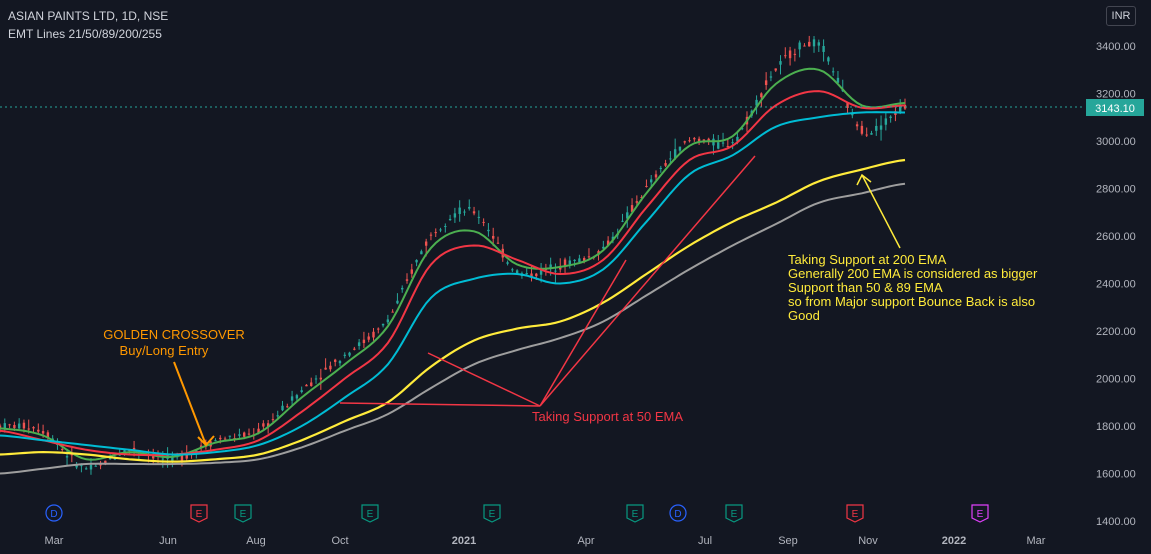  What do you see at coordinates (1116, 237) in the screenshot?
I see `price-tick-label: 2600.00` at bounding box center [1116, 237].